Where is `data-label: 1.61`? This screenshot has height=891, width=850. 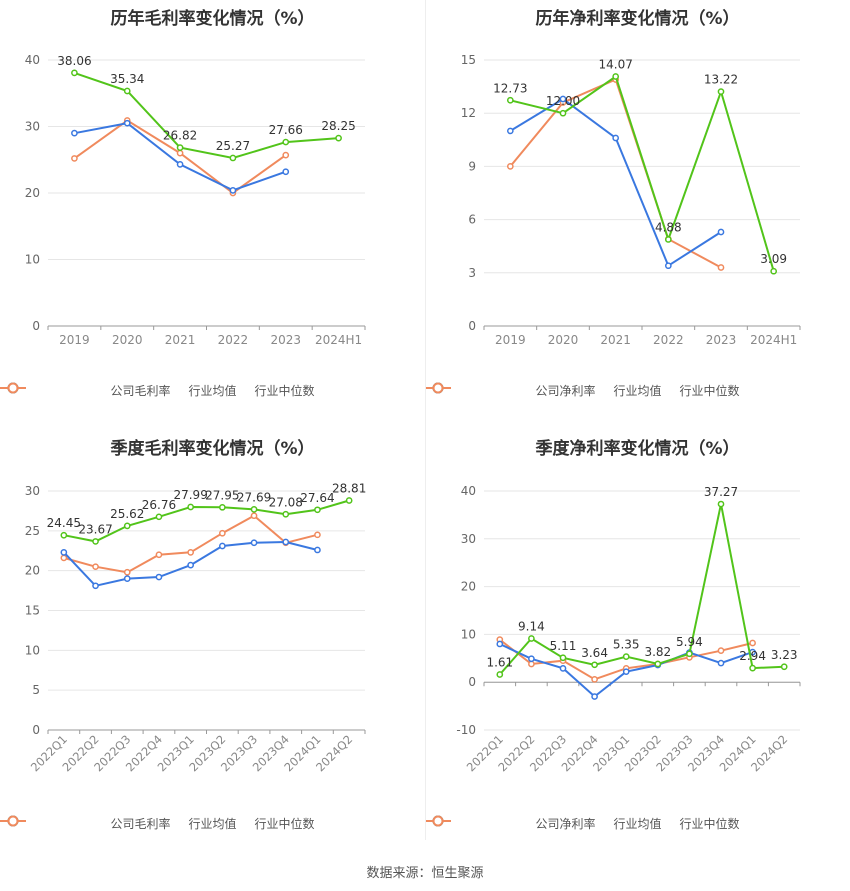 data-label: 1.61 is located at coordinates (499, 663).